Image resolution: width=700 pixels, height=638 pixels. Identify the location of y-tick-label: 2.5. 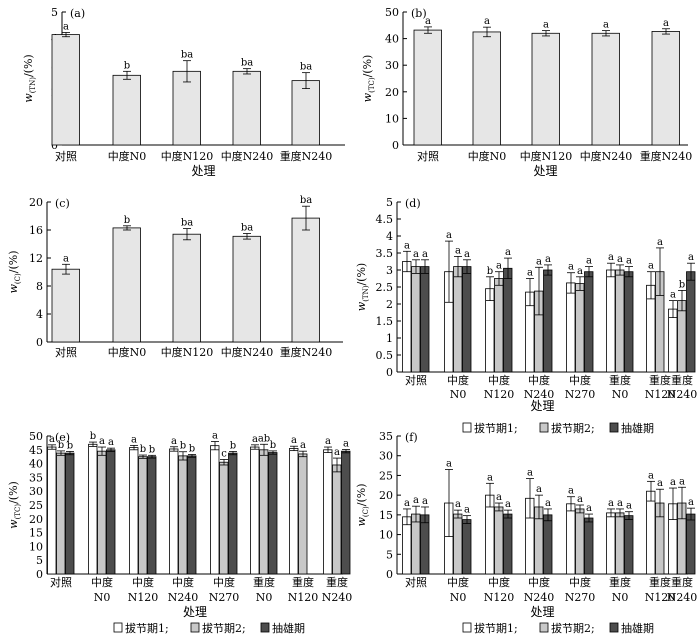
(385, 287).